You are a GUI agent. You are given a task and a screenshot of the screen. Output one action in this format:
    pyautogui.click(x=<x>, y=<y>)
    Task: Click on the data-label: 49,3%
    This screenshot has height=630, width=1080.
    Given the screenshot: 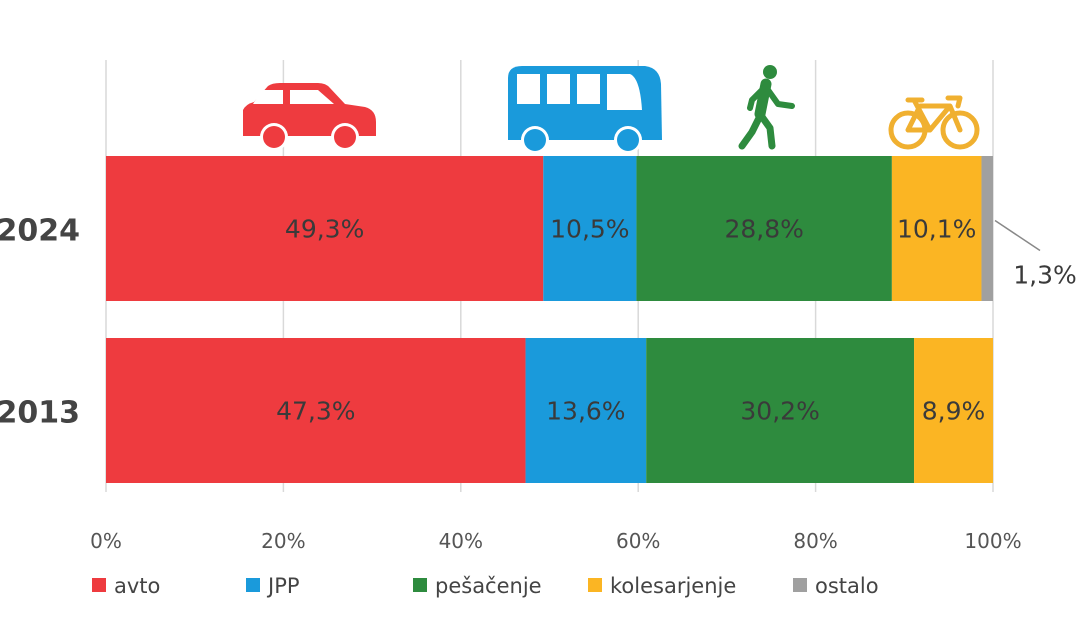 What is the action you would take?
    pyautogui.click(x=324, y=229)
    